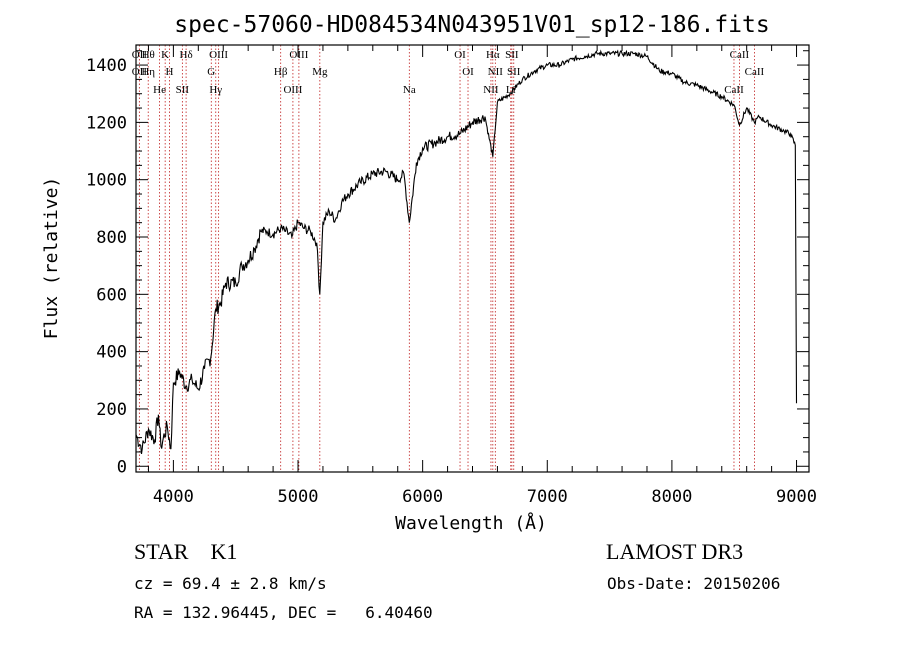  What do you see at coordinates (471, 523) in the screenshot?
I see `x-axis-label: Wavelength (Å)` at bounding box center [471, 523].